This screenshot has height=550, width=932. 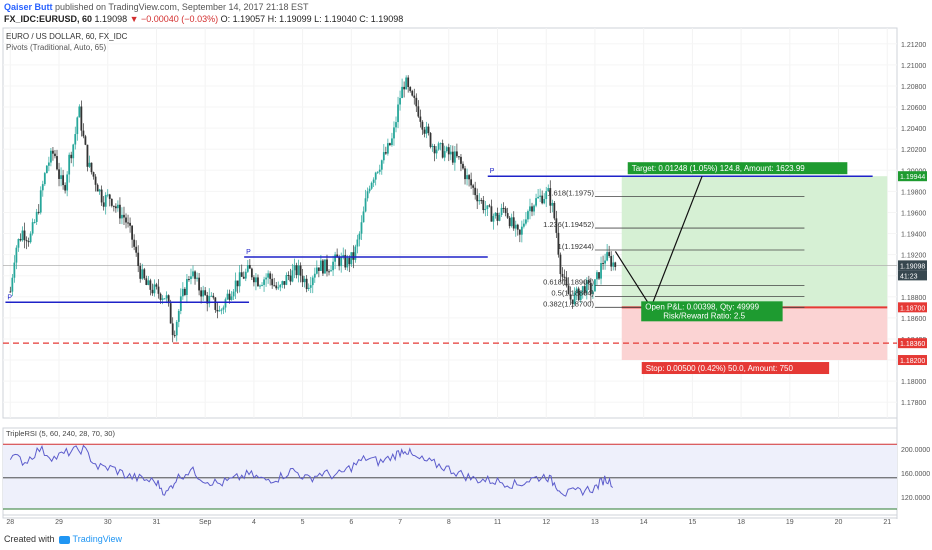 I want to click on price-badge: 41:23, so click(x=912, y=275).